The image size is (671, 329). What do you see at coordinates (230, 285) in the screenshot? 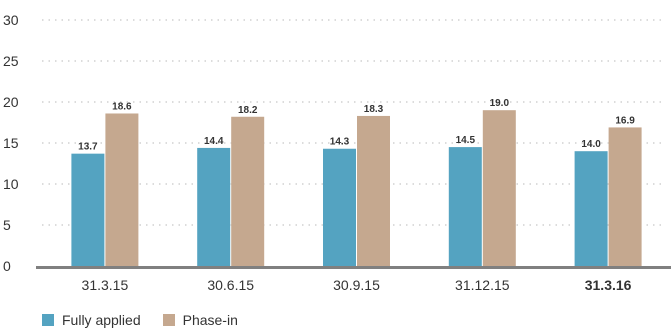
I see `x-tick-label-1: 30.6.15` at bounding box center [230, 285].